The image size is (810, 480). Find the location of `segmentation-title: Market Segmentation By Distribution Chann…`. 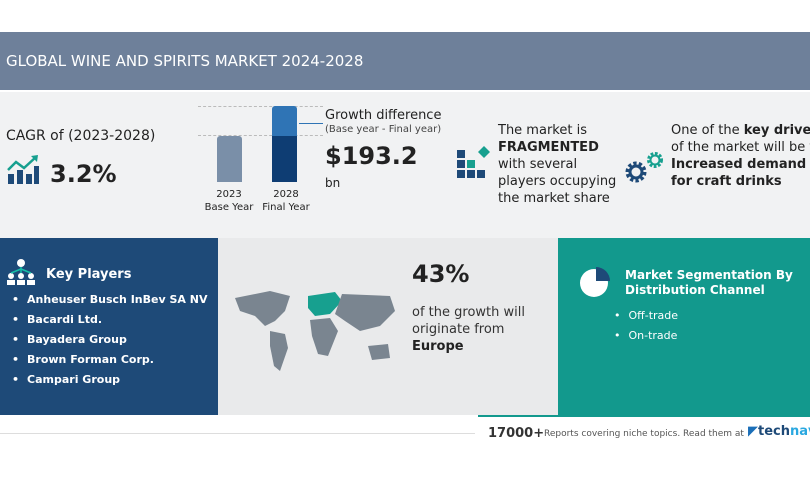

segmentation-title: Market Segmentation By Distribution Chann… is located at coordinates (709, 282).